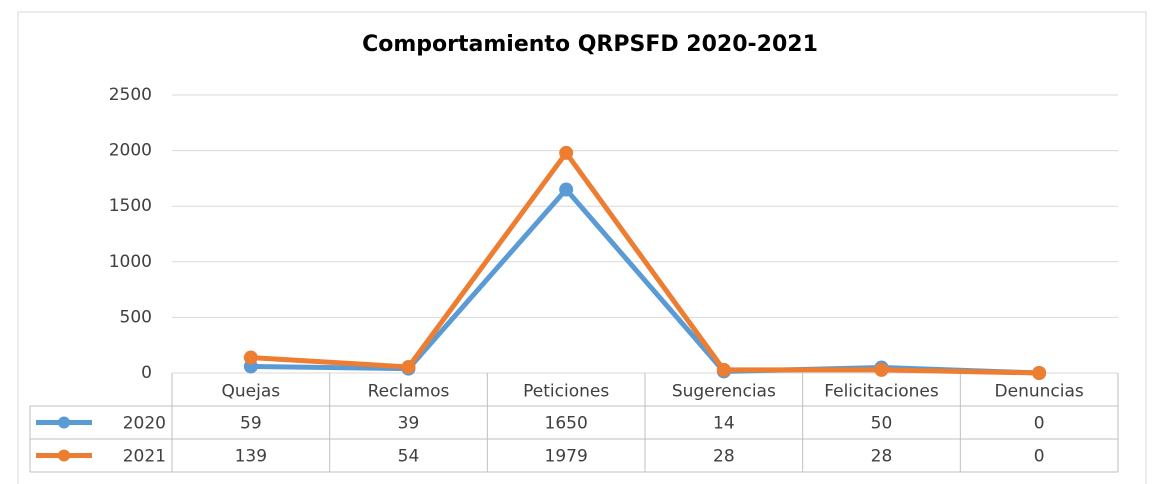 This screenshot has height=484, width=1164. I want to click on x-tick-label: Felicitaciones, so click(881, 392).